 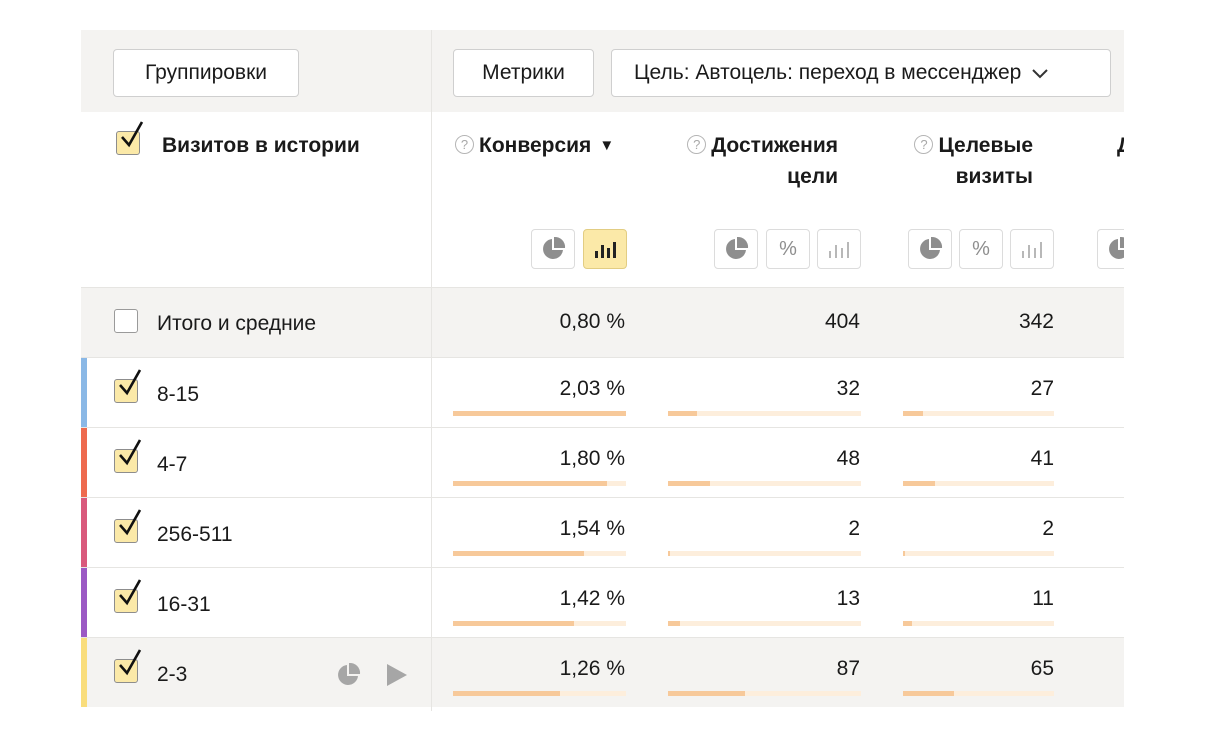 I want to click on cell-conversion: 2,03 %, so click(x=592, y=388).